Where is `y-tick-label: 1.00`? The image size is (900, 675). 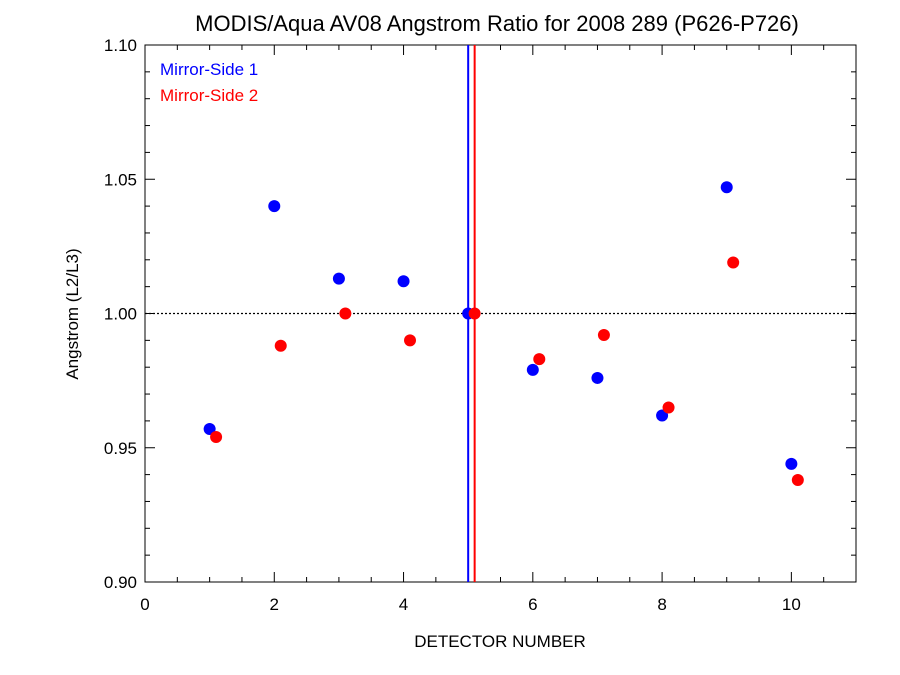 y-tick-label: 1.00 is located at coordinates (120, 314).